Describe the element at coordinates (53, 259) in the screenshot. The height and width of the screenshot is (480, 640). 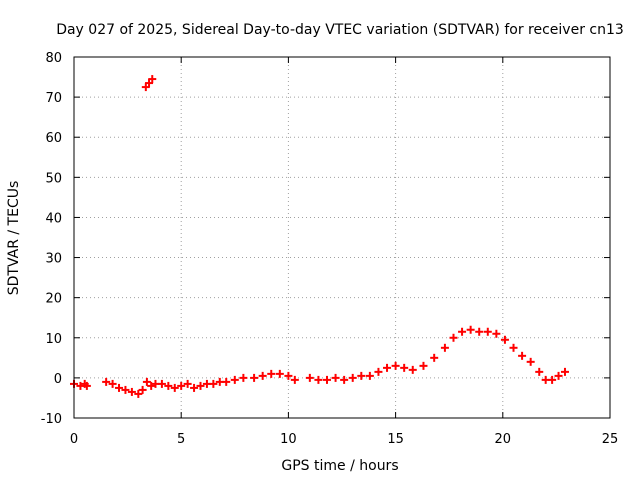
I see `y-tick-label: 30` at that location.